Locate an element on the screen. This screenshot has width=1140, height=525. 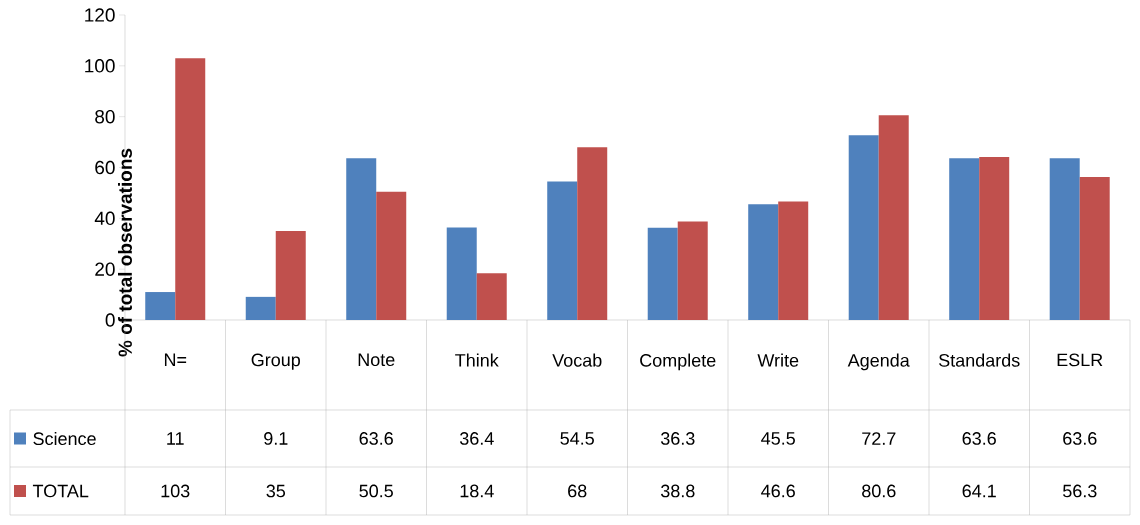
y-axis-title: % of total observations is located at coordinates (125, 252).